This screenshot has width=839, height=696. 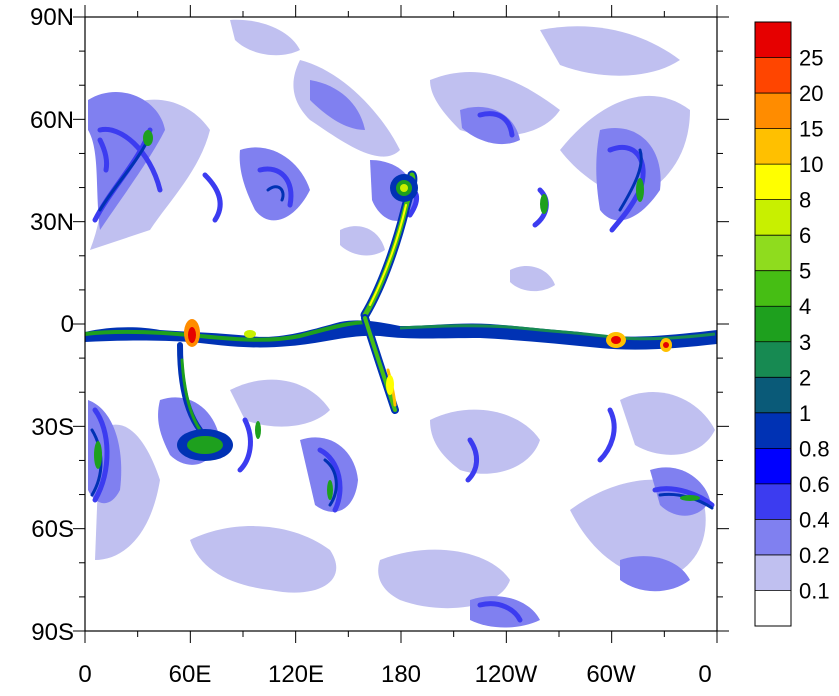 What do you see at coordinates (814, 519) in the screenshot?
I see `colorbar-label: 0.4` at bounding box center [814, 519].